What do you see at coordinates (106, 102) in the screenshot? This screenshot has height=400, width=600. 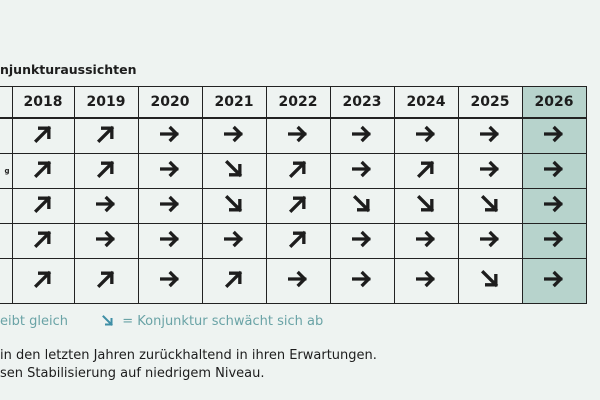 I see `col-header: 2019` at bounding box center [106, 102].